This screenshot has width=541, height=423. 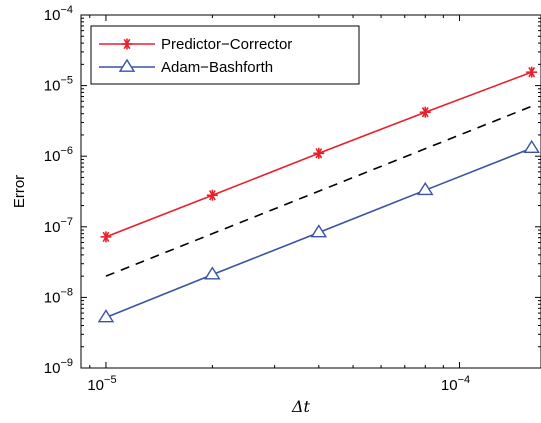 I want to click on legend-box, so click(x=225, y=55).